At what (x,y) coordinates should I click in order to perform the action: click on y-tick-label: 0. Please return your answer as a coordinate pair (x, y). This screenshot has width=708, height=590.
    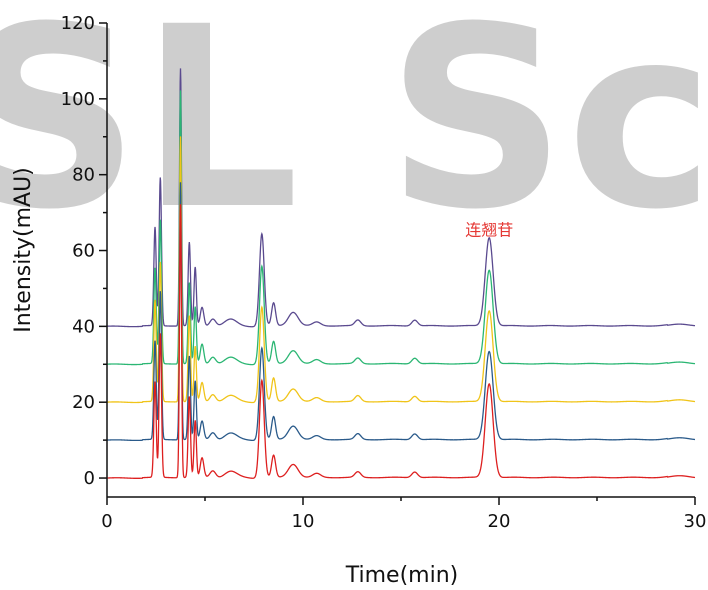
    Looking at the image, I should click on (89, 478).